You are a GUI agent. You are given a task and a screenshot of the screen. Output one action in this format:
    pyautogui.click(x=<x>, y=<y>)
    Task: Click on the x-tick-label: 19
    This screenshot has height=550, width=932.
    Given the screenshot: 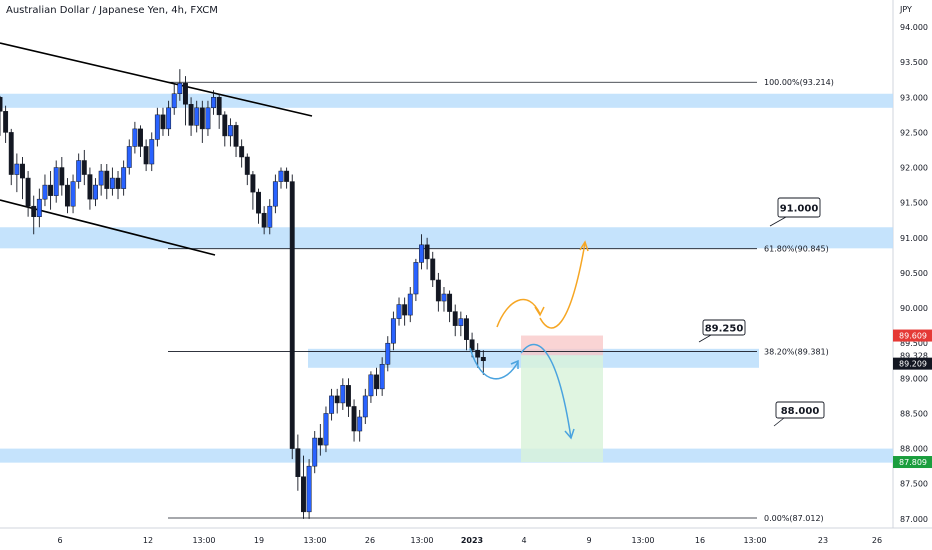 What is the action you would take?
    pyautogui.click(x=259, y=540)
    